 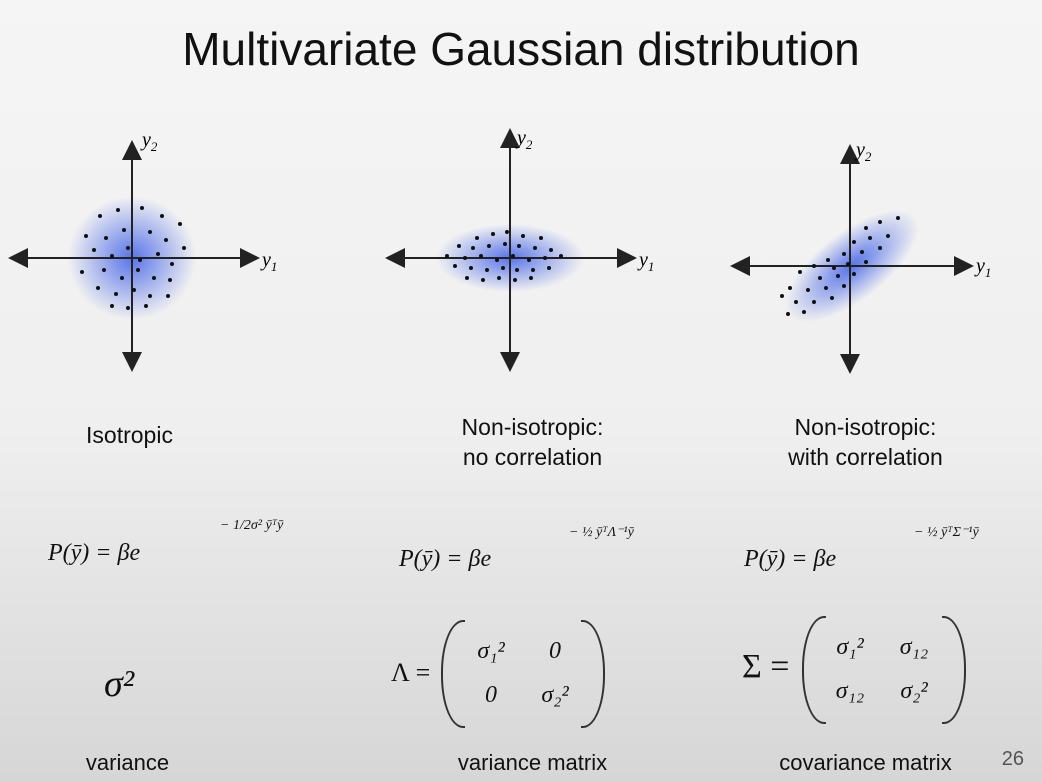 What do you see at coordinates (1012, 759) in the screenshot?
I see `page-number: 26` at bounding box center [1012, 759].